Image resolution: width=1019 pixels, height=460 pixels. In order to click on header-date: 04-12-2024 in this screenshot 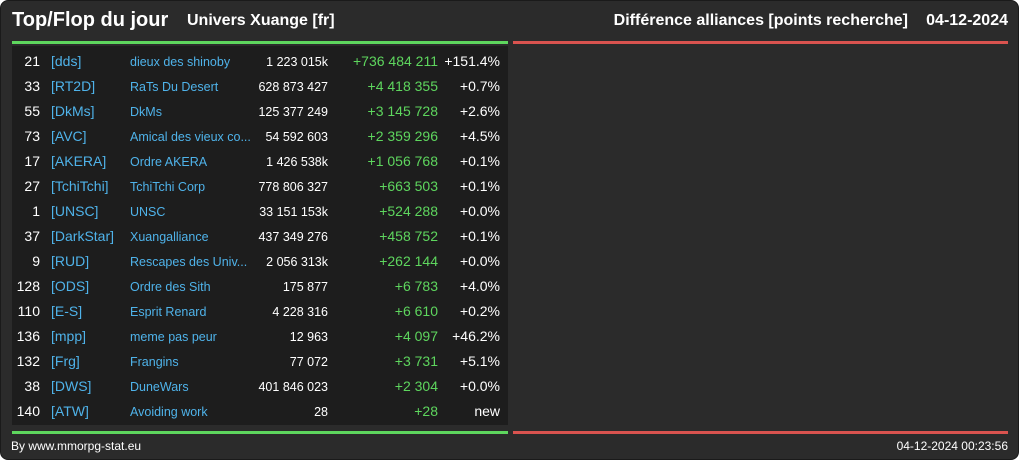, I will do `click(967, 20)`.